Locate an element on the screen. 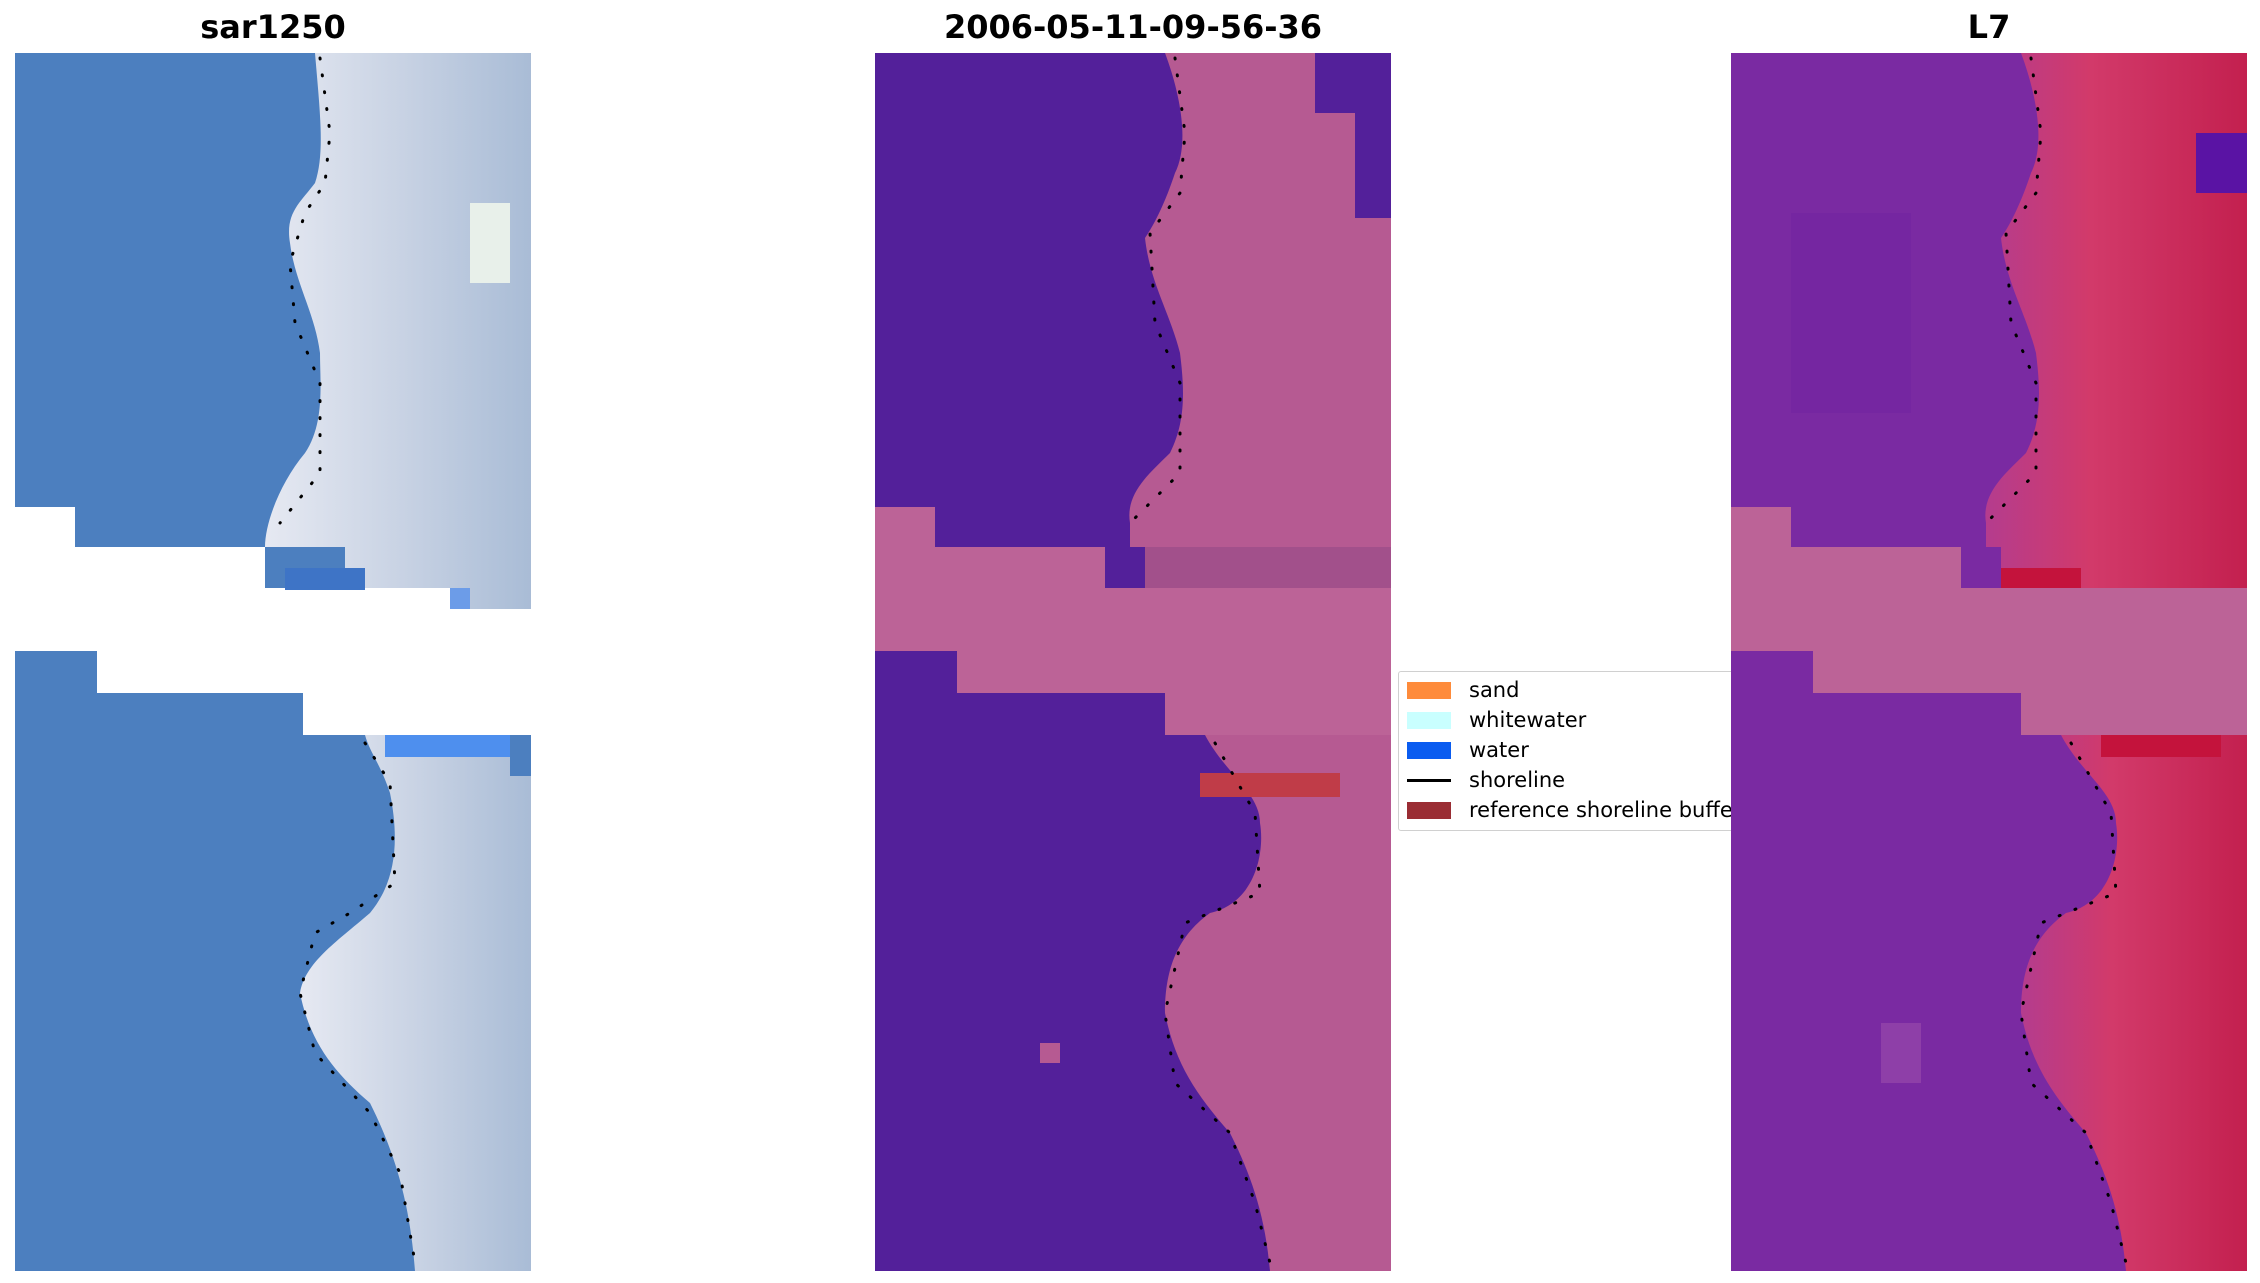 This screenshot has height=1283, width=2260. panel-title-classified: 2006-05-11-09-56-36 is located at coordinates (1133, 27).